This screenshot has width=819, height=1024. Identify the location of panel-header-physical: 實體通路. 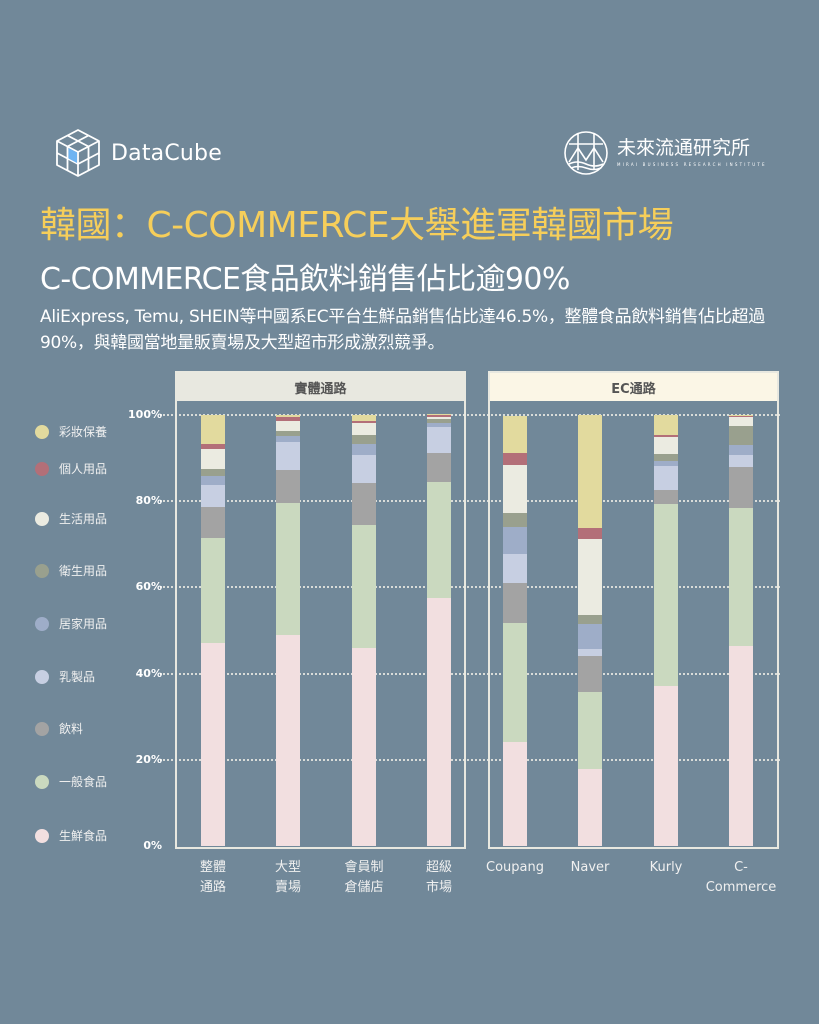
(320, 387).